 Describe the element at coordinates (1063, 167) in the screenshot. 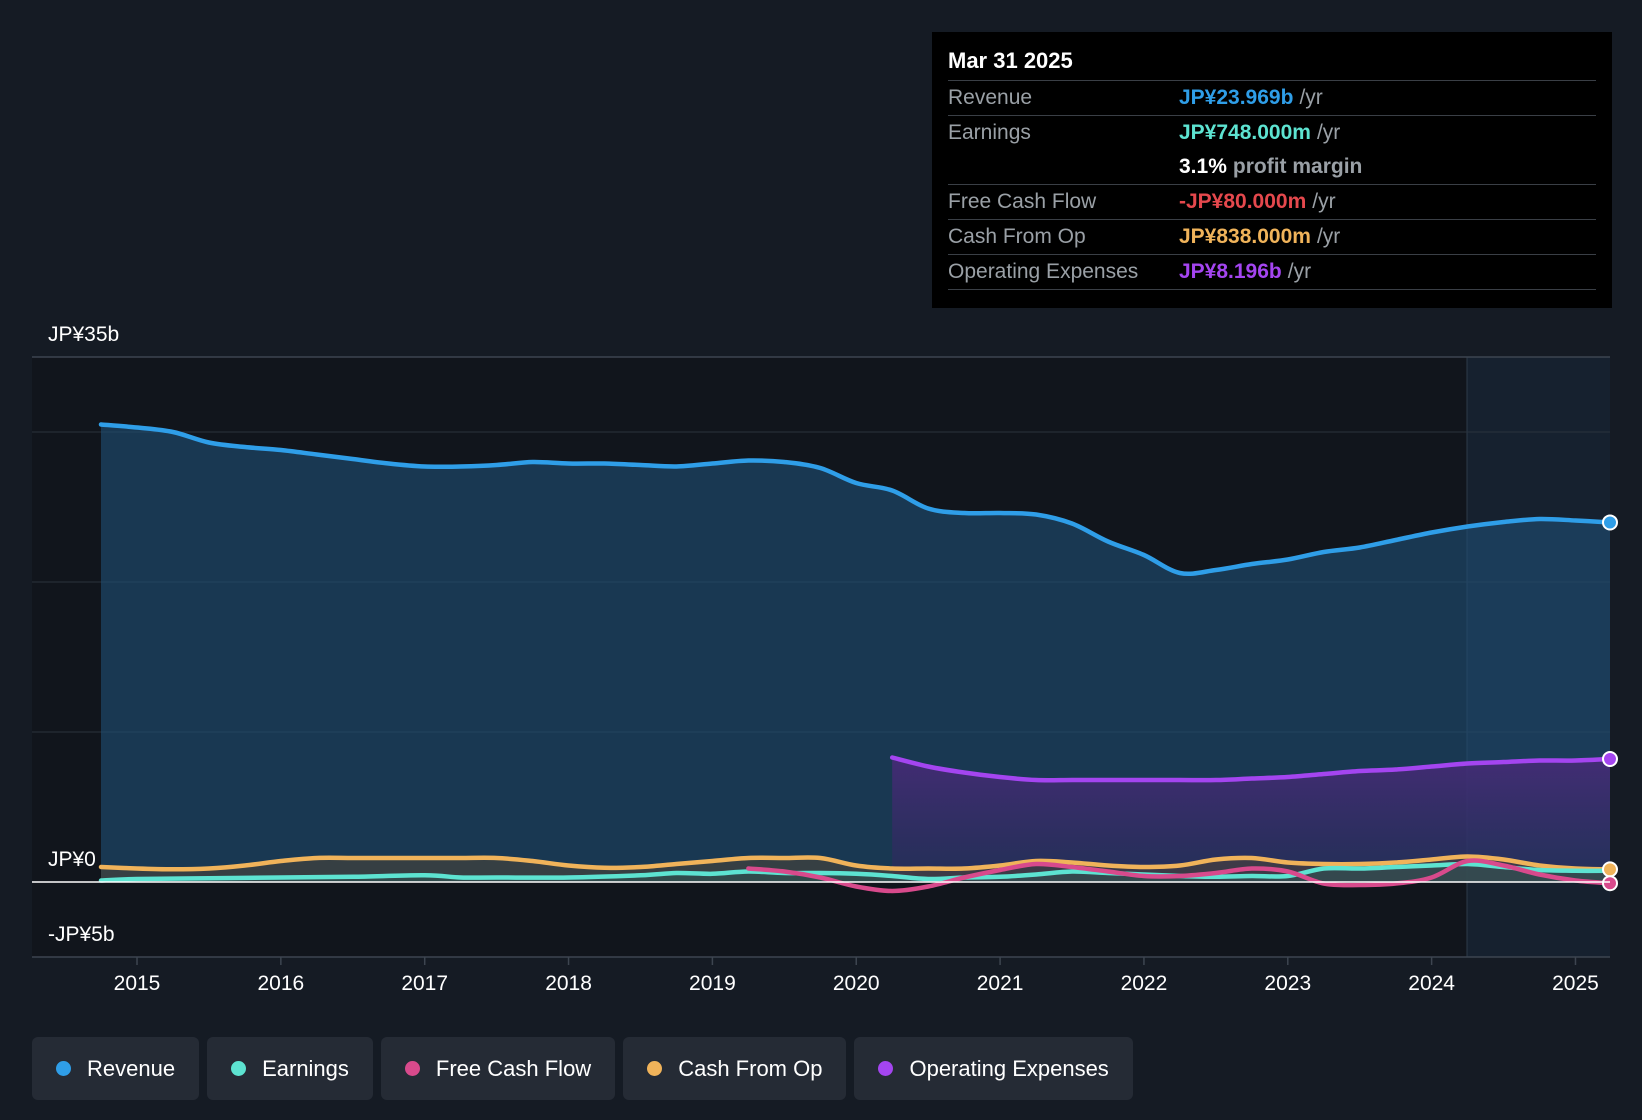

I see `tooltip-label` at that location.